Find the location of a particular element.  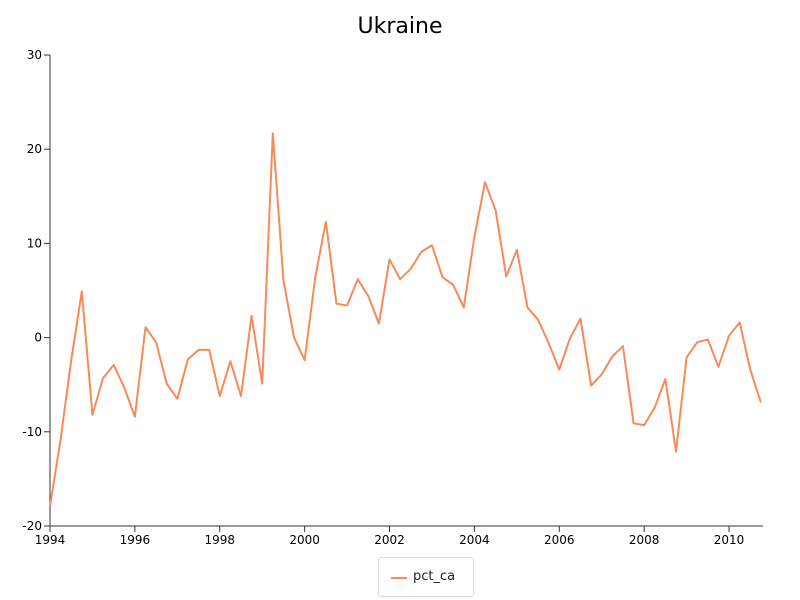

chart-title: Ukraine is located at coordinates (400, 26).